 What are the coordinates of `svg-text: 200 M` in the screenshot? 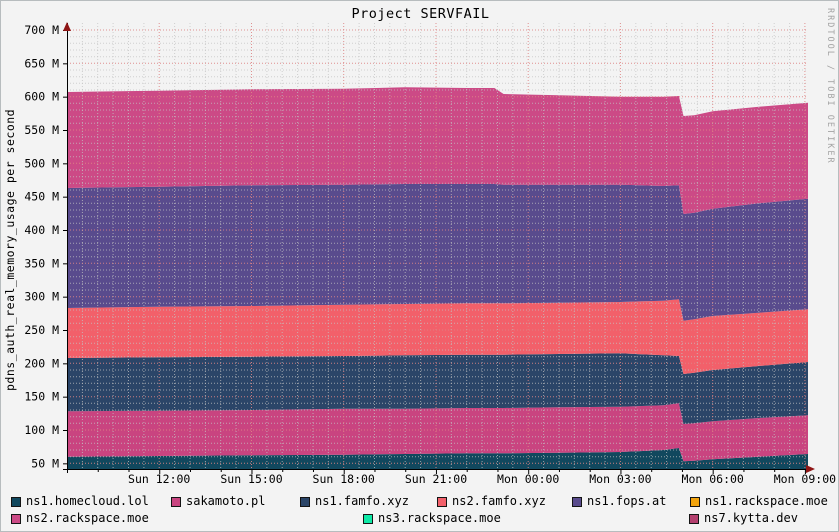 It's located at (41, 363).